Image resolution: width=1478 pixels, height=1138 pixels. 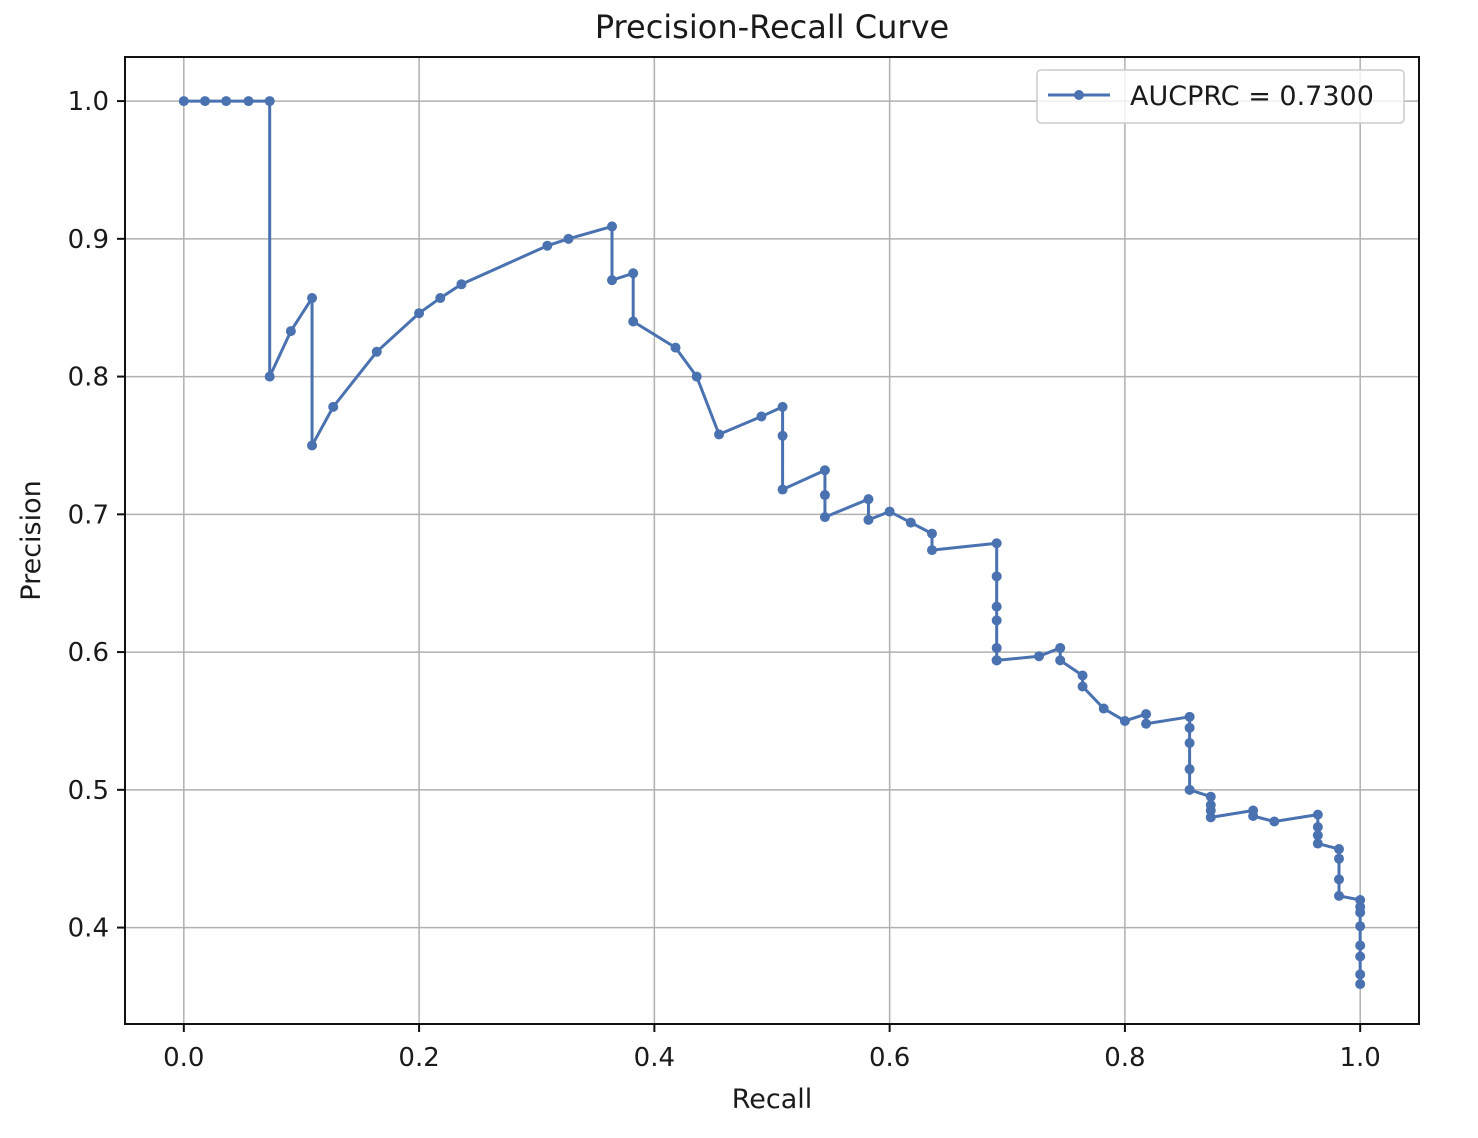 What do you see at coordinates (772, 1099) in the screenshot?
I see `x-axis-label: Recall` at bounding box center [772, 1099].